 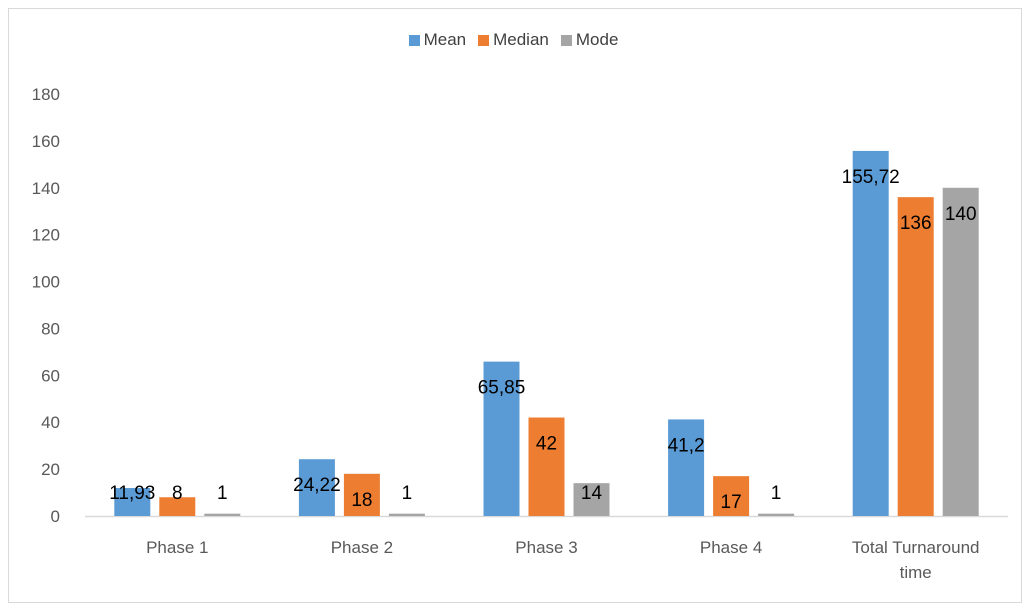 What do you see at coordinates (521, 39) in the screenshot?
I see `legend-label-median: Median` at bounding box center [521, 39].